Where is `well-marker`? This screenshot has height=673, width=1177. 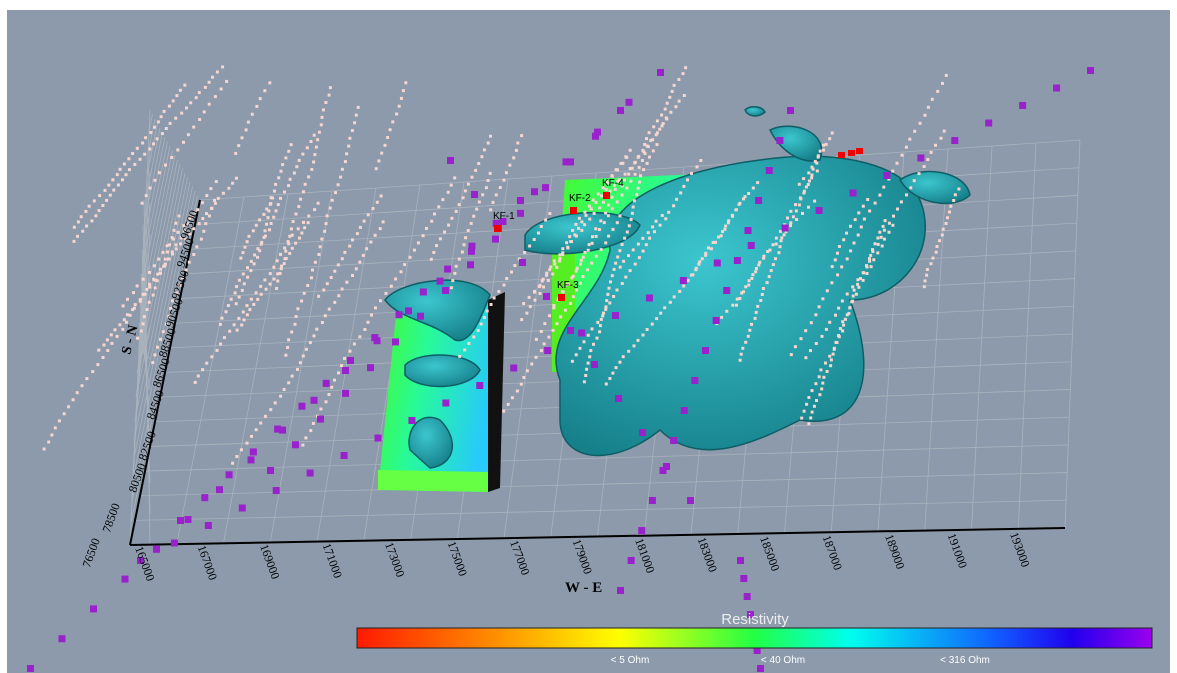 well-marker is located at coordinates (851, 153).